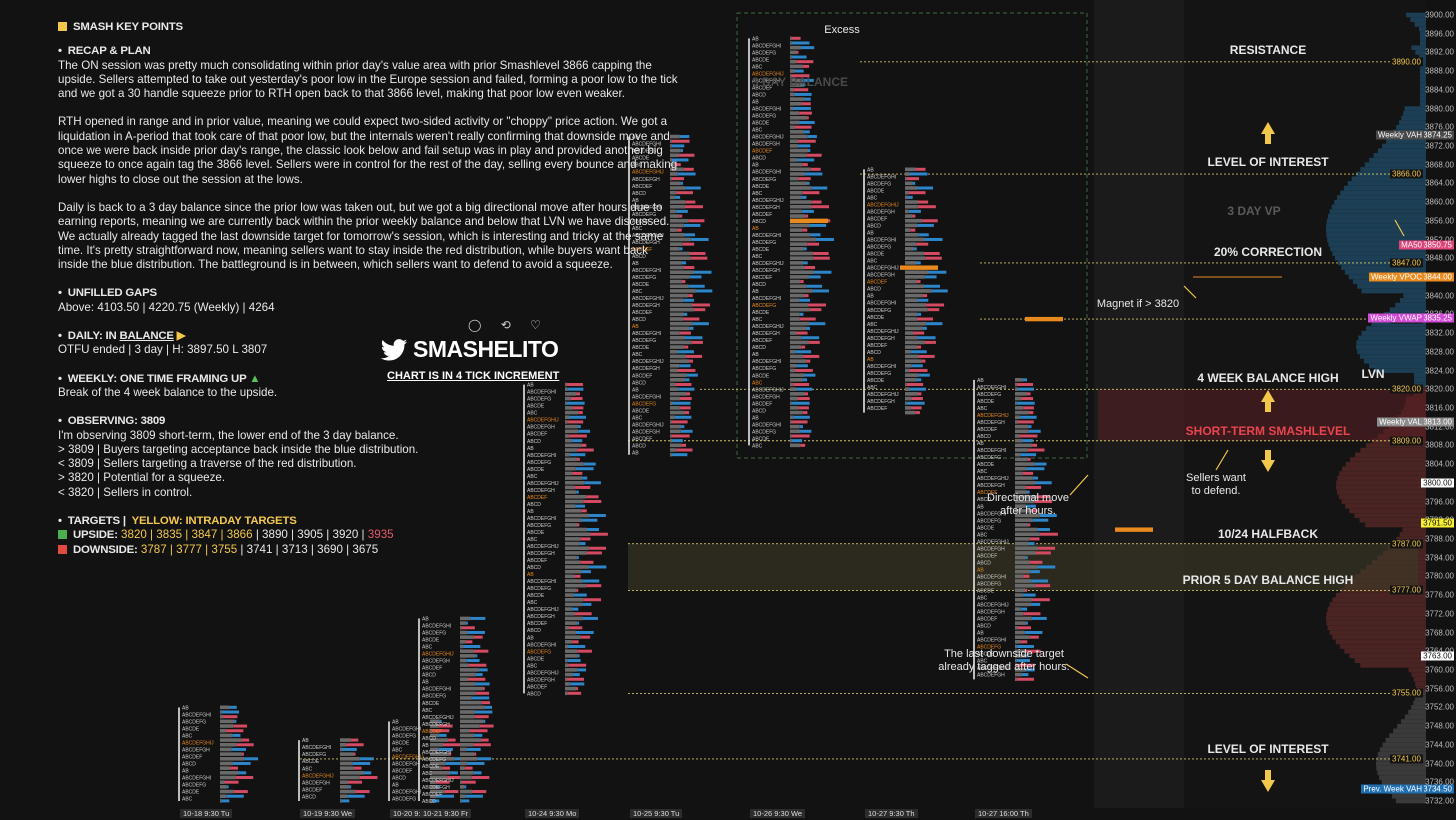  What do you see at coordinates (641, 159) in the screenshot?
I see `tpo-letters: ABCDE` at bounding box center [641, 159].